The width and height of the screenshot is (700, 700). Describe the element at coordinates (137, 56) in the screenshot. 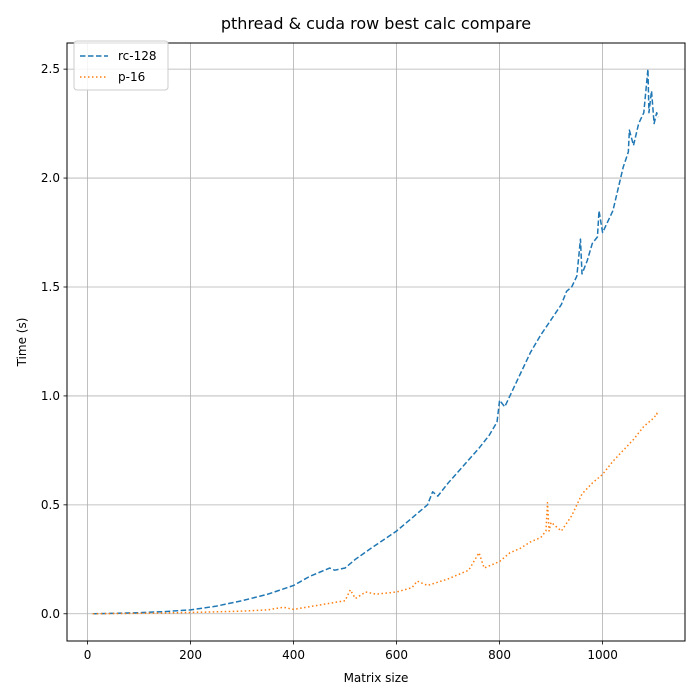

I see `legend-label-rc-128: rc-128` at that location.